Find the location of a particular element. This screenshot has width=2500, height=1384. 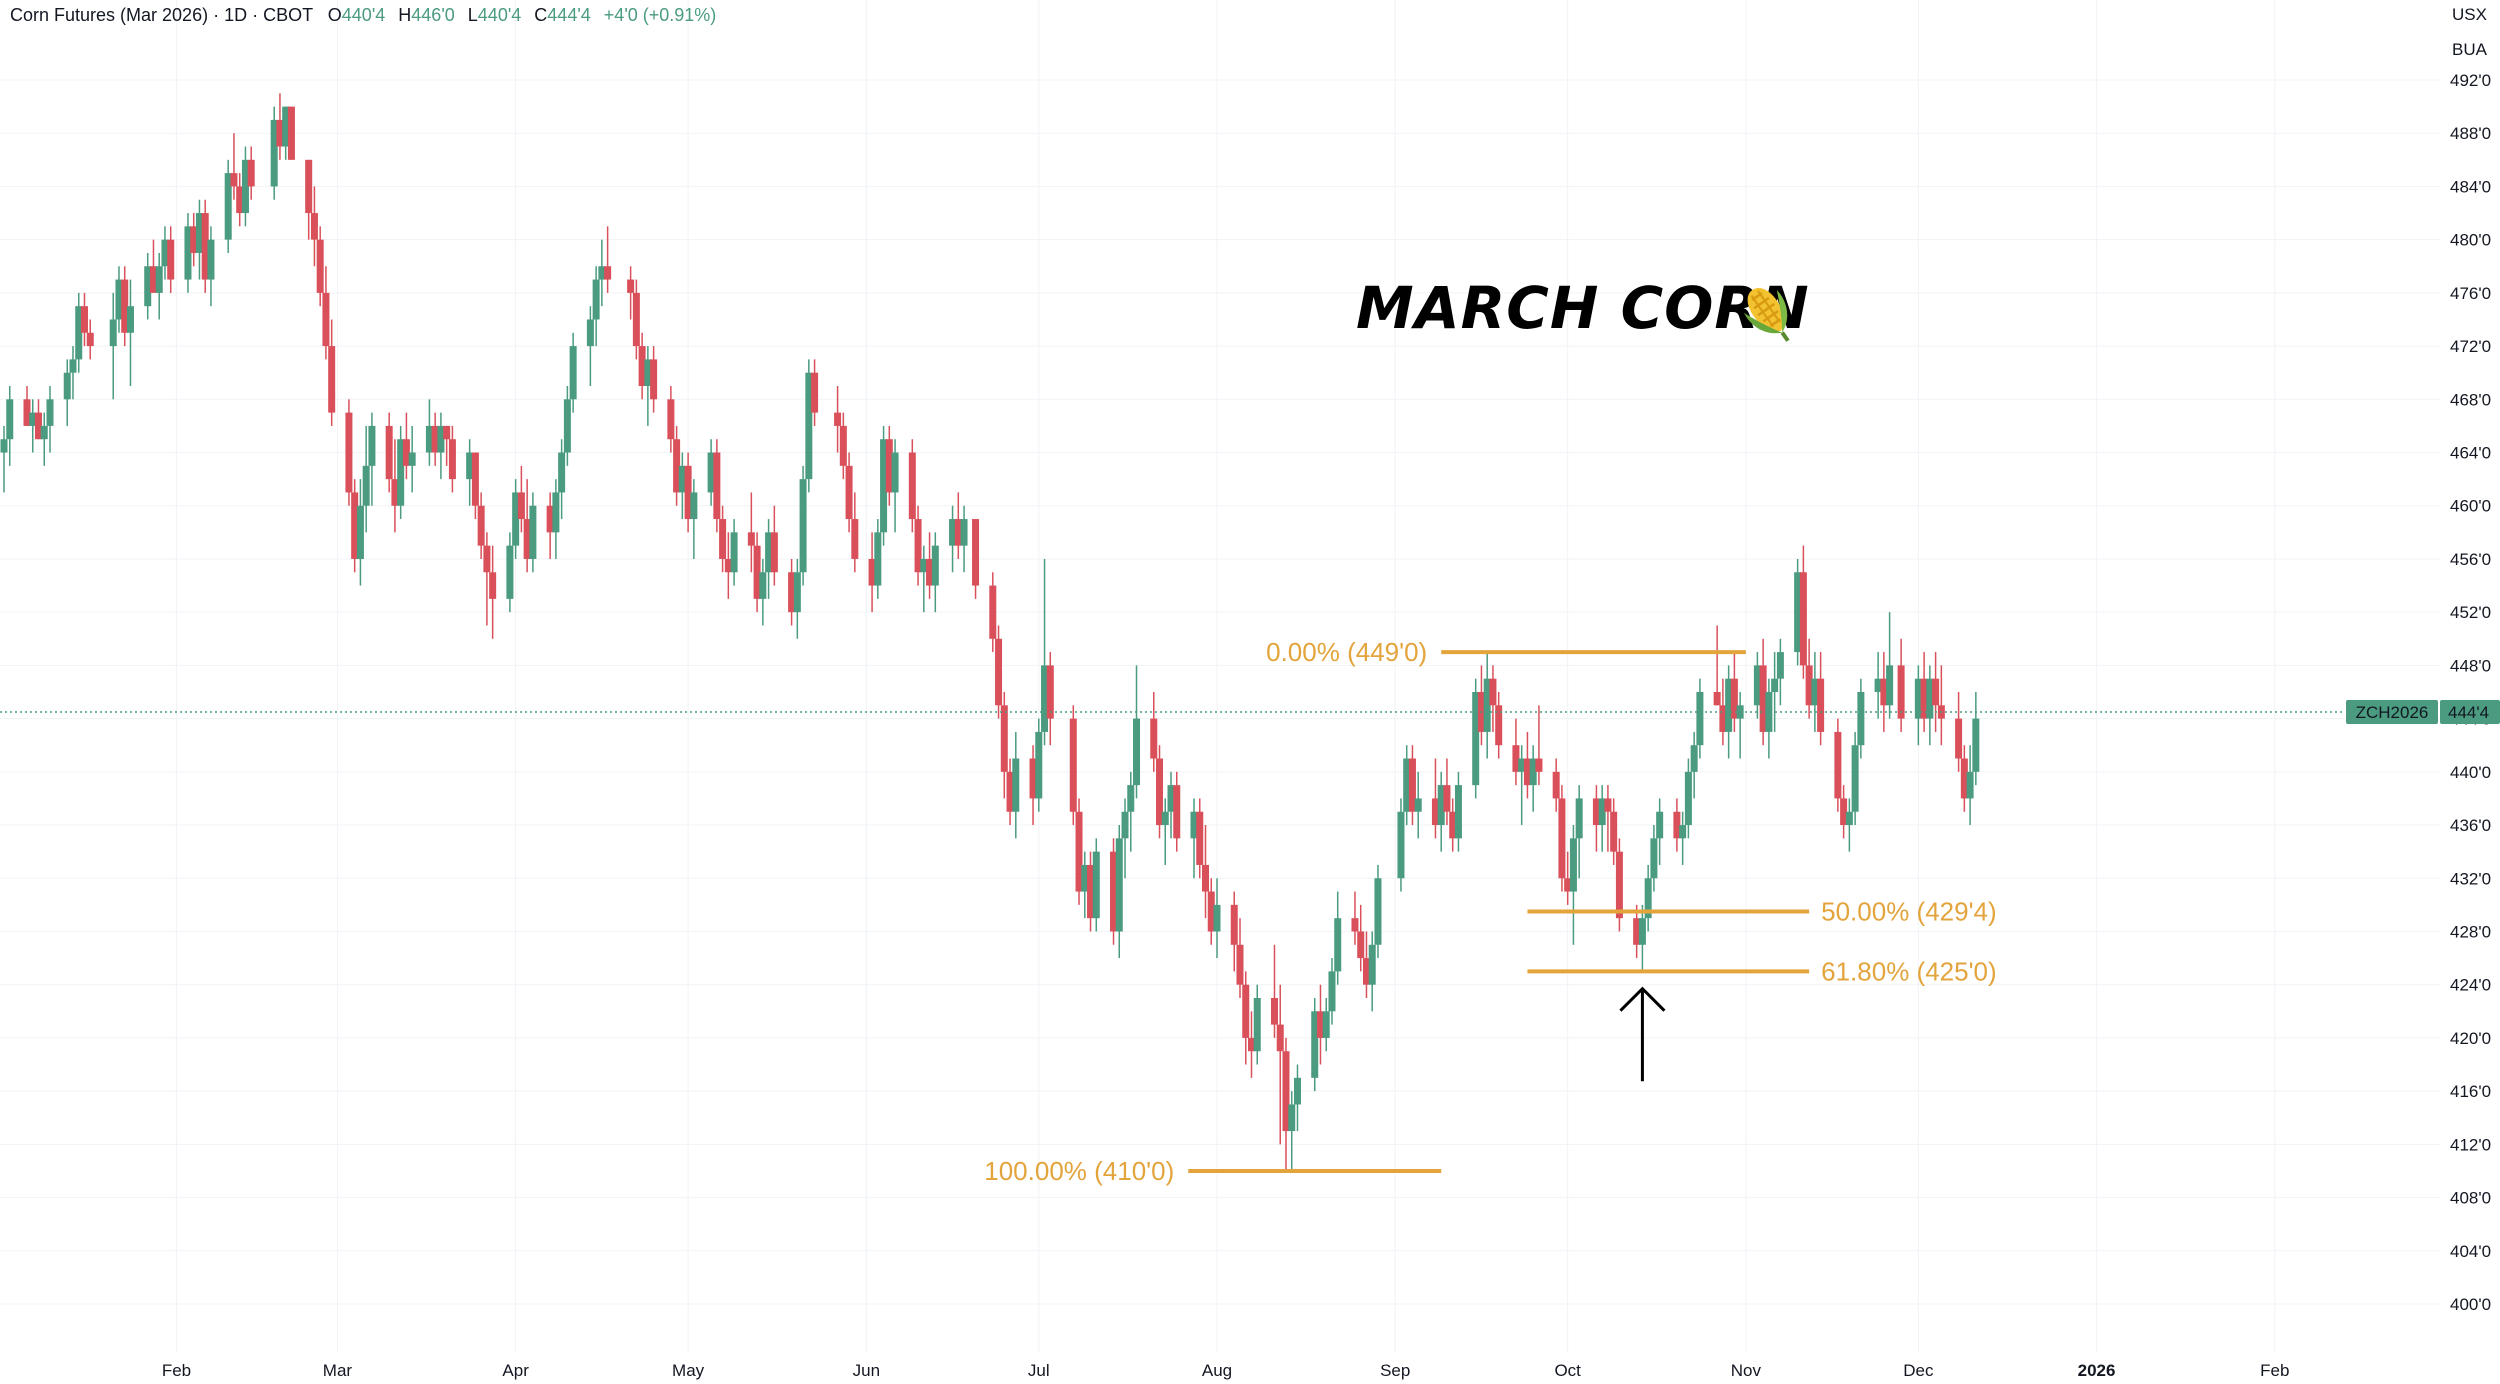

fib-level: 0.00% (449'0) is located at coordinates (1506, 652).